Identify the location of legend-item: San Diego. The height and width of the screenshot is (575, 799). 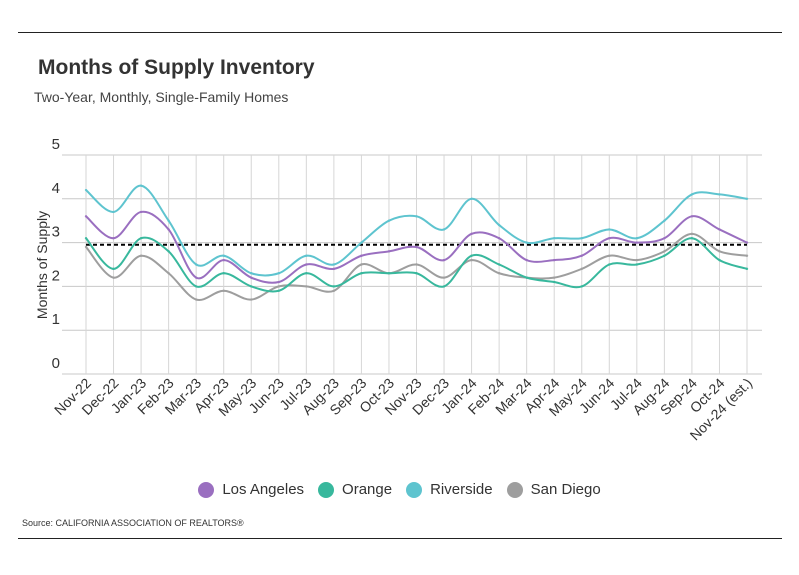
(553, 489).